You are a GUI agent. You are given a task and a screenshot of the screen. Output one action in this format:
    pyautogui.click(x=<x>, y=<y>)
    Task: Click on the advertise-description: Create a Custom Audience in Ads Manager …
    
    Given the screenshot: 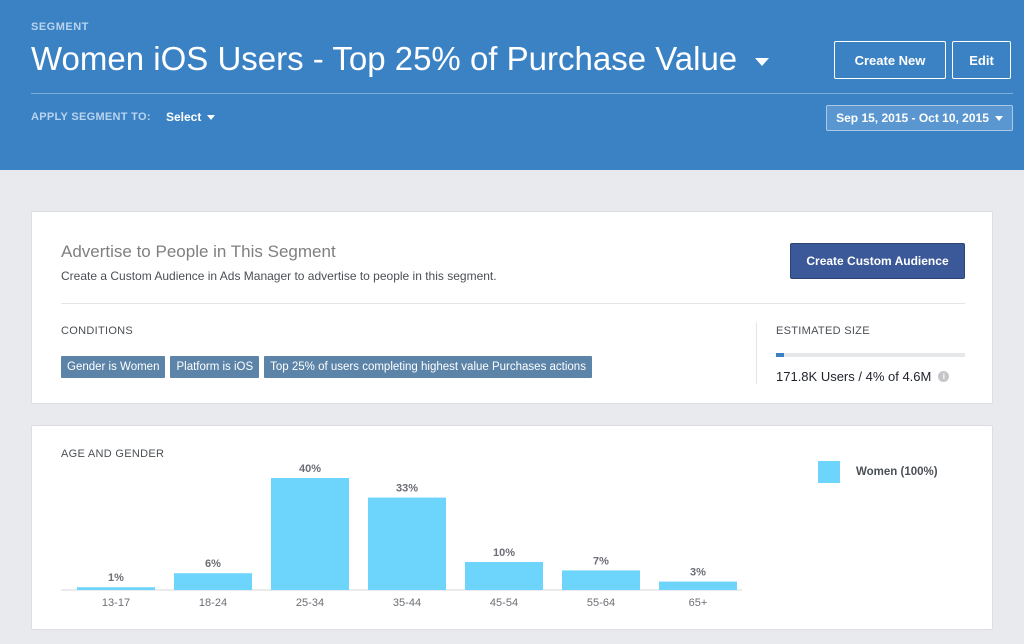 What is the action you would take?
    pyautogui.click(x=279, y=276)
    